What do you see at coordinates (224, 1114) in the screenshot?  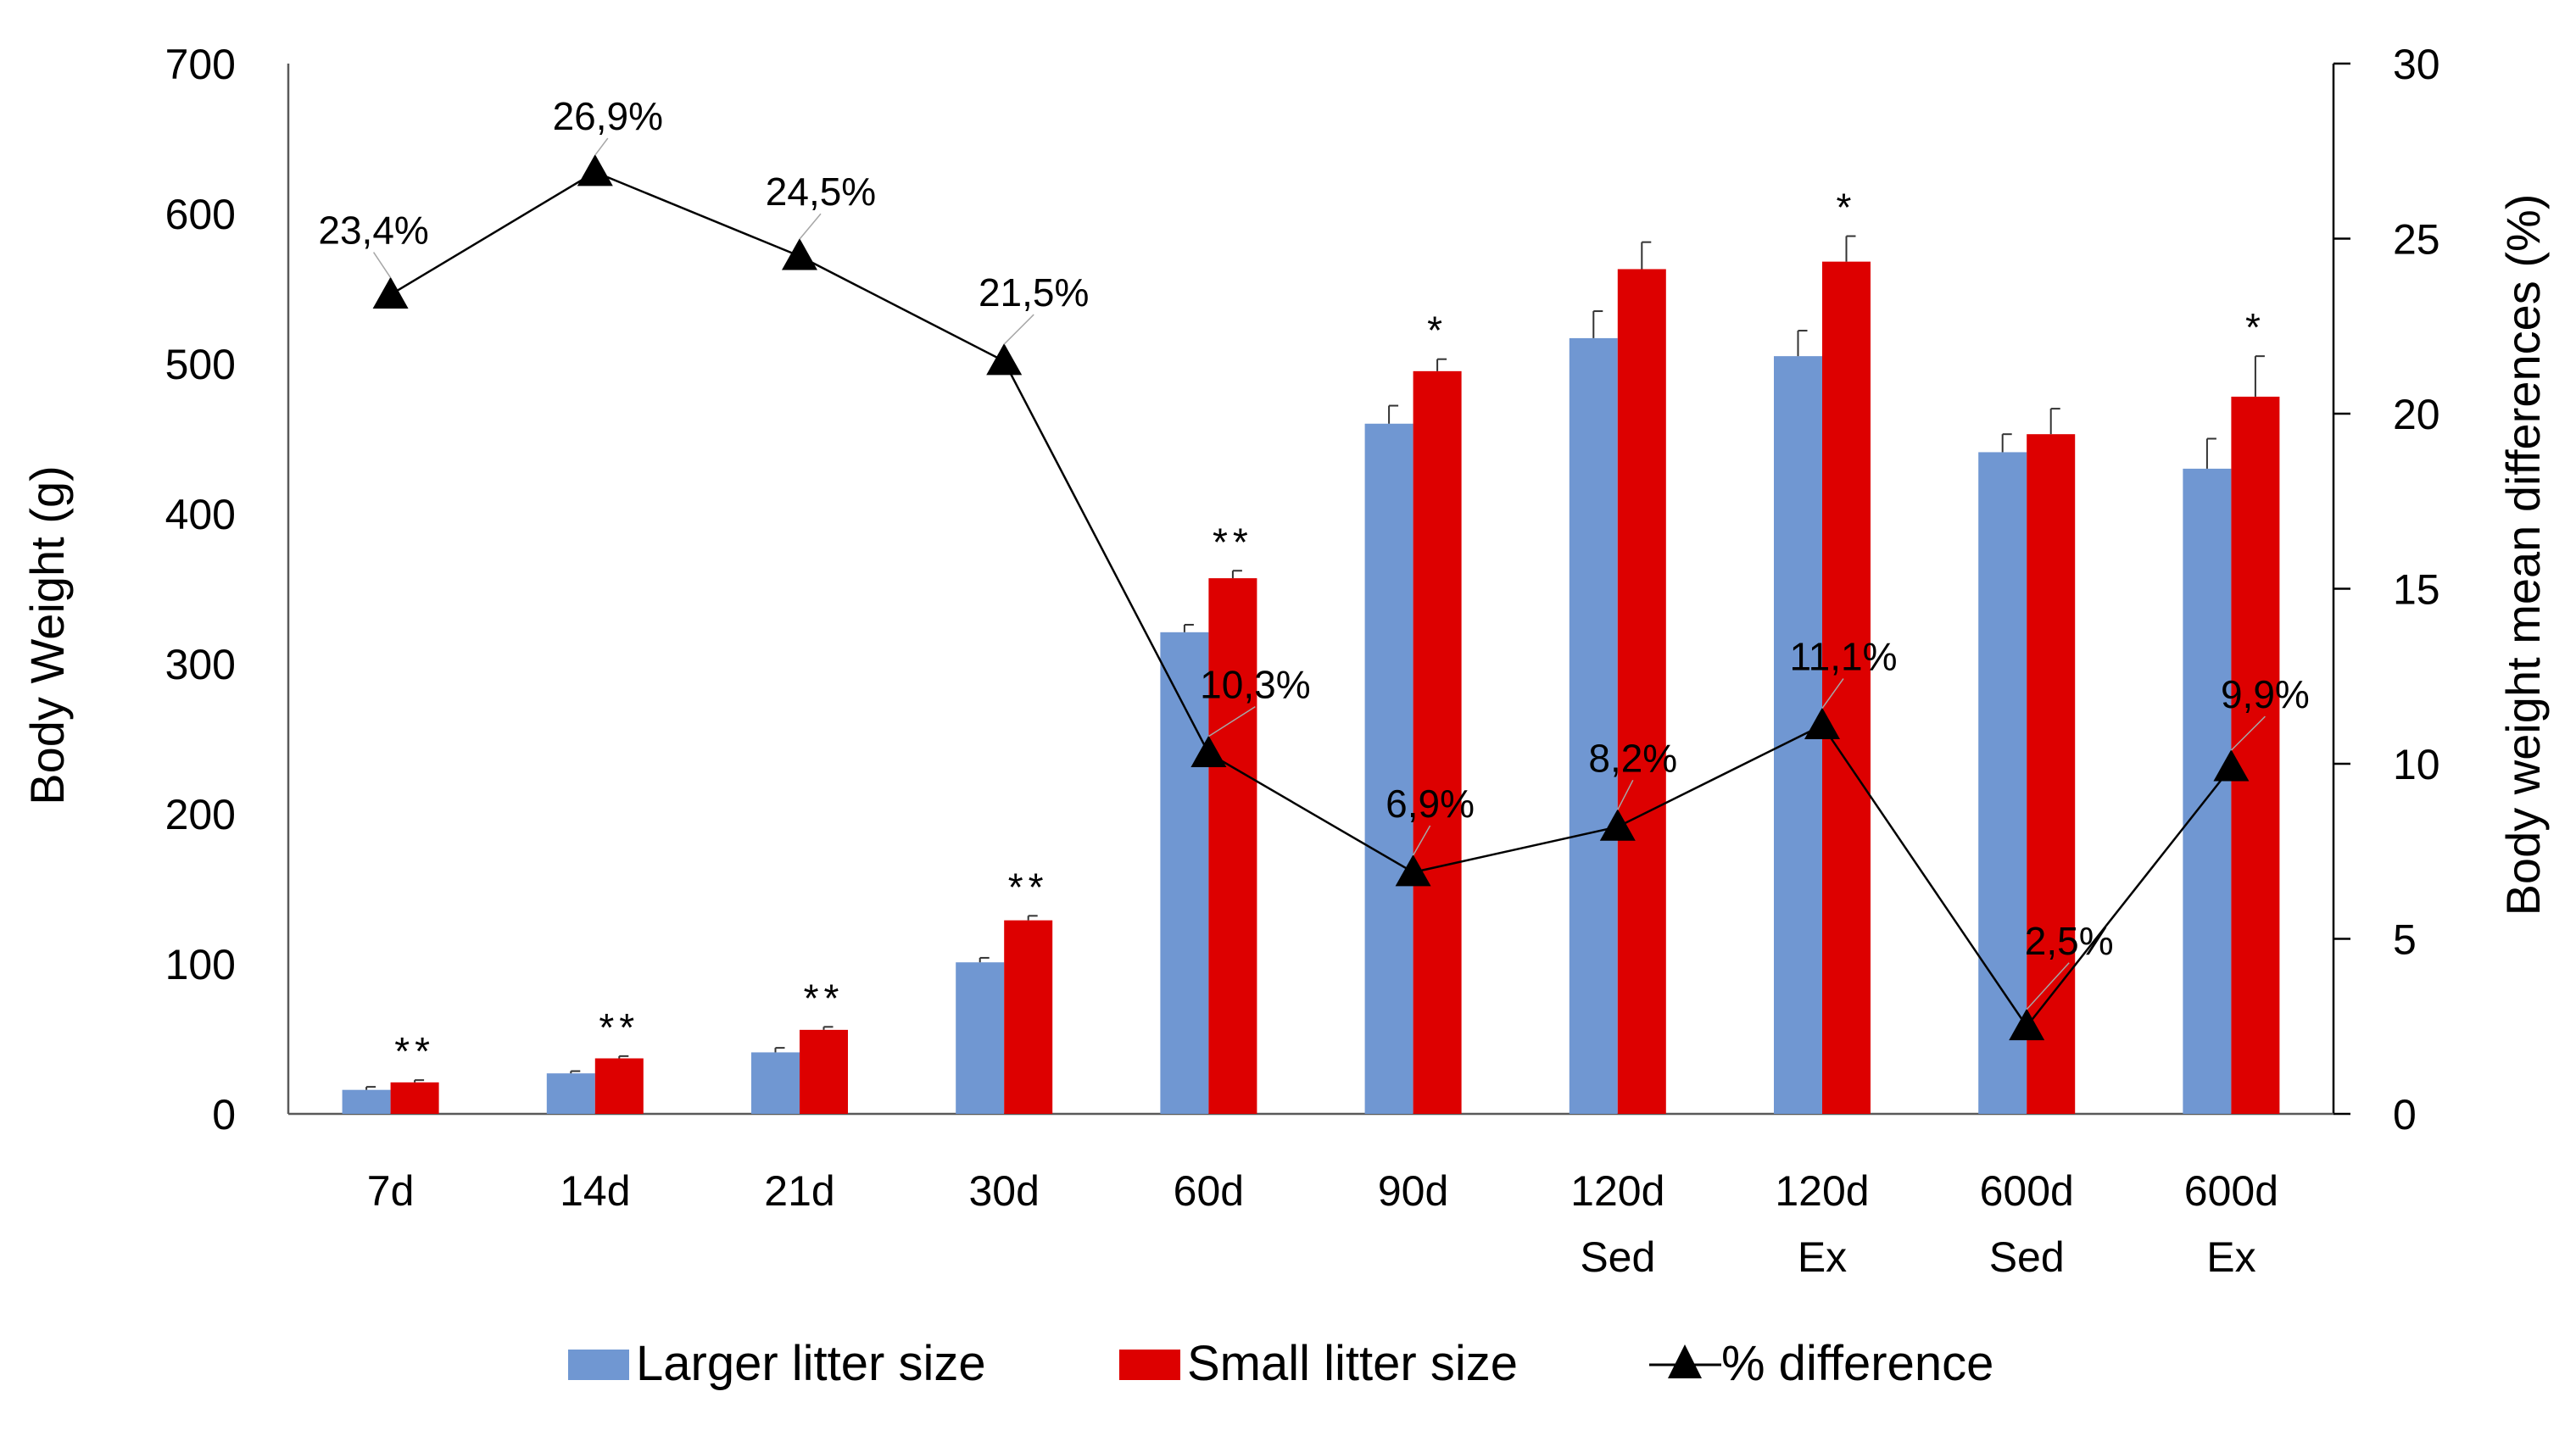 I see `y-tick-label: 0` at bounding box center [224, 1114].